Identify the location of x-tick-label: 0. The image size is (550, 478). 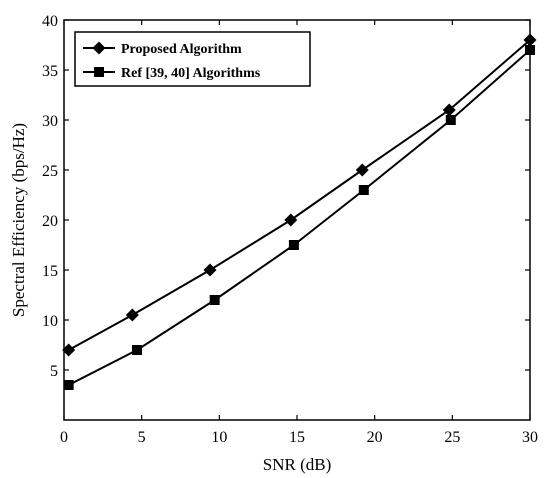
(64, 437).